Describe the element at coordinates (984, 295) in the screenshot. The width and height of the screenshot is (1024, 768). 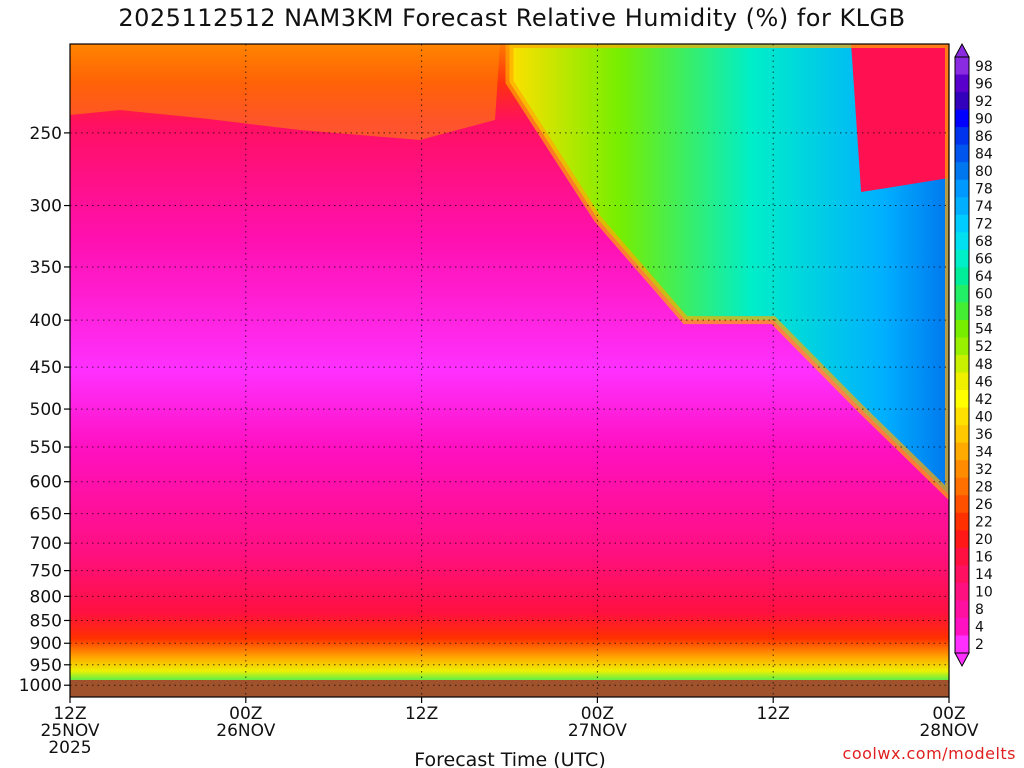
I see `colorbar-label: 60` at that location.